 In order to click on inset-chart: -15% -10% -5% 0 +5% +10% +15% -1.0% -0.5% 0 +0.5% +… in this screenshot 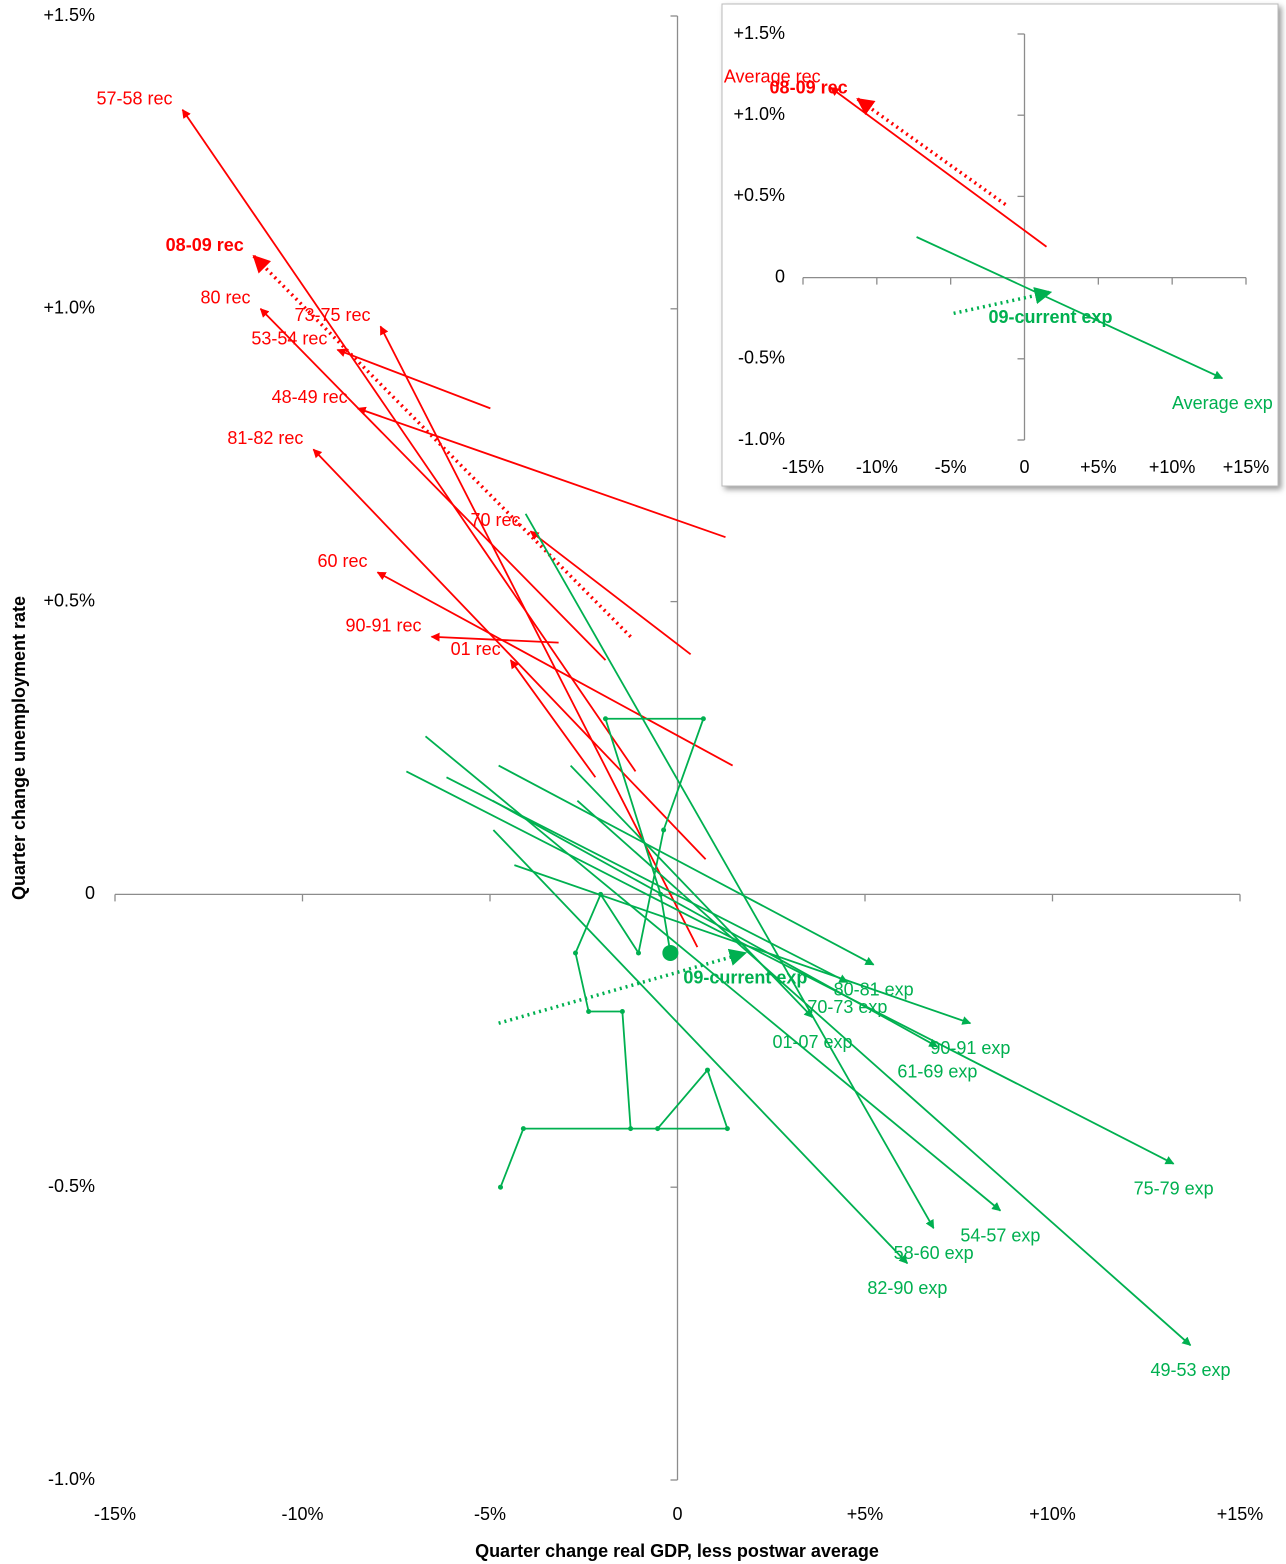, I will do `click(998, 250)`.